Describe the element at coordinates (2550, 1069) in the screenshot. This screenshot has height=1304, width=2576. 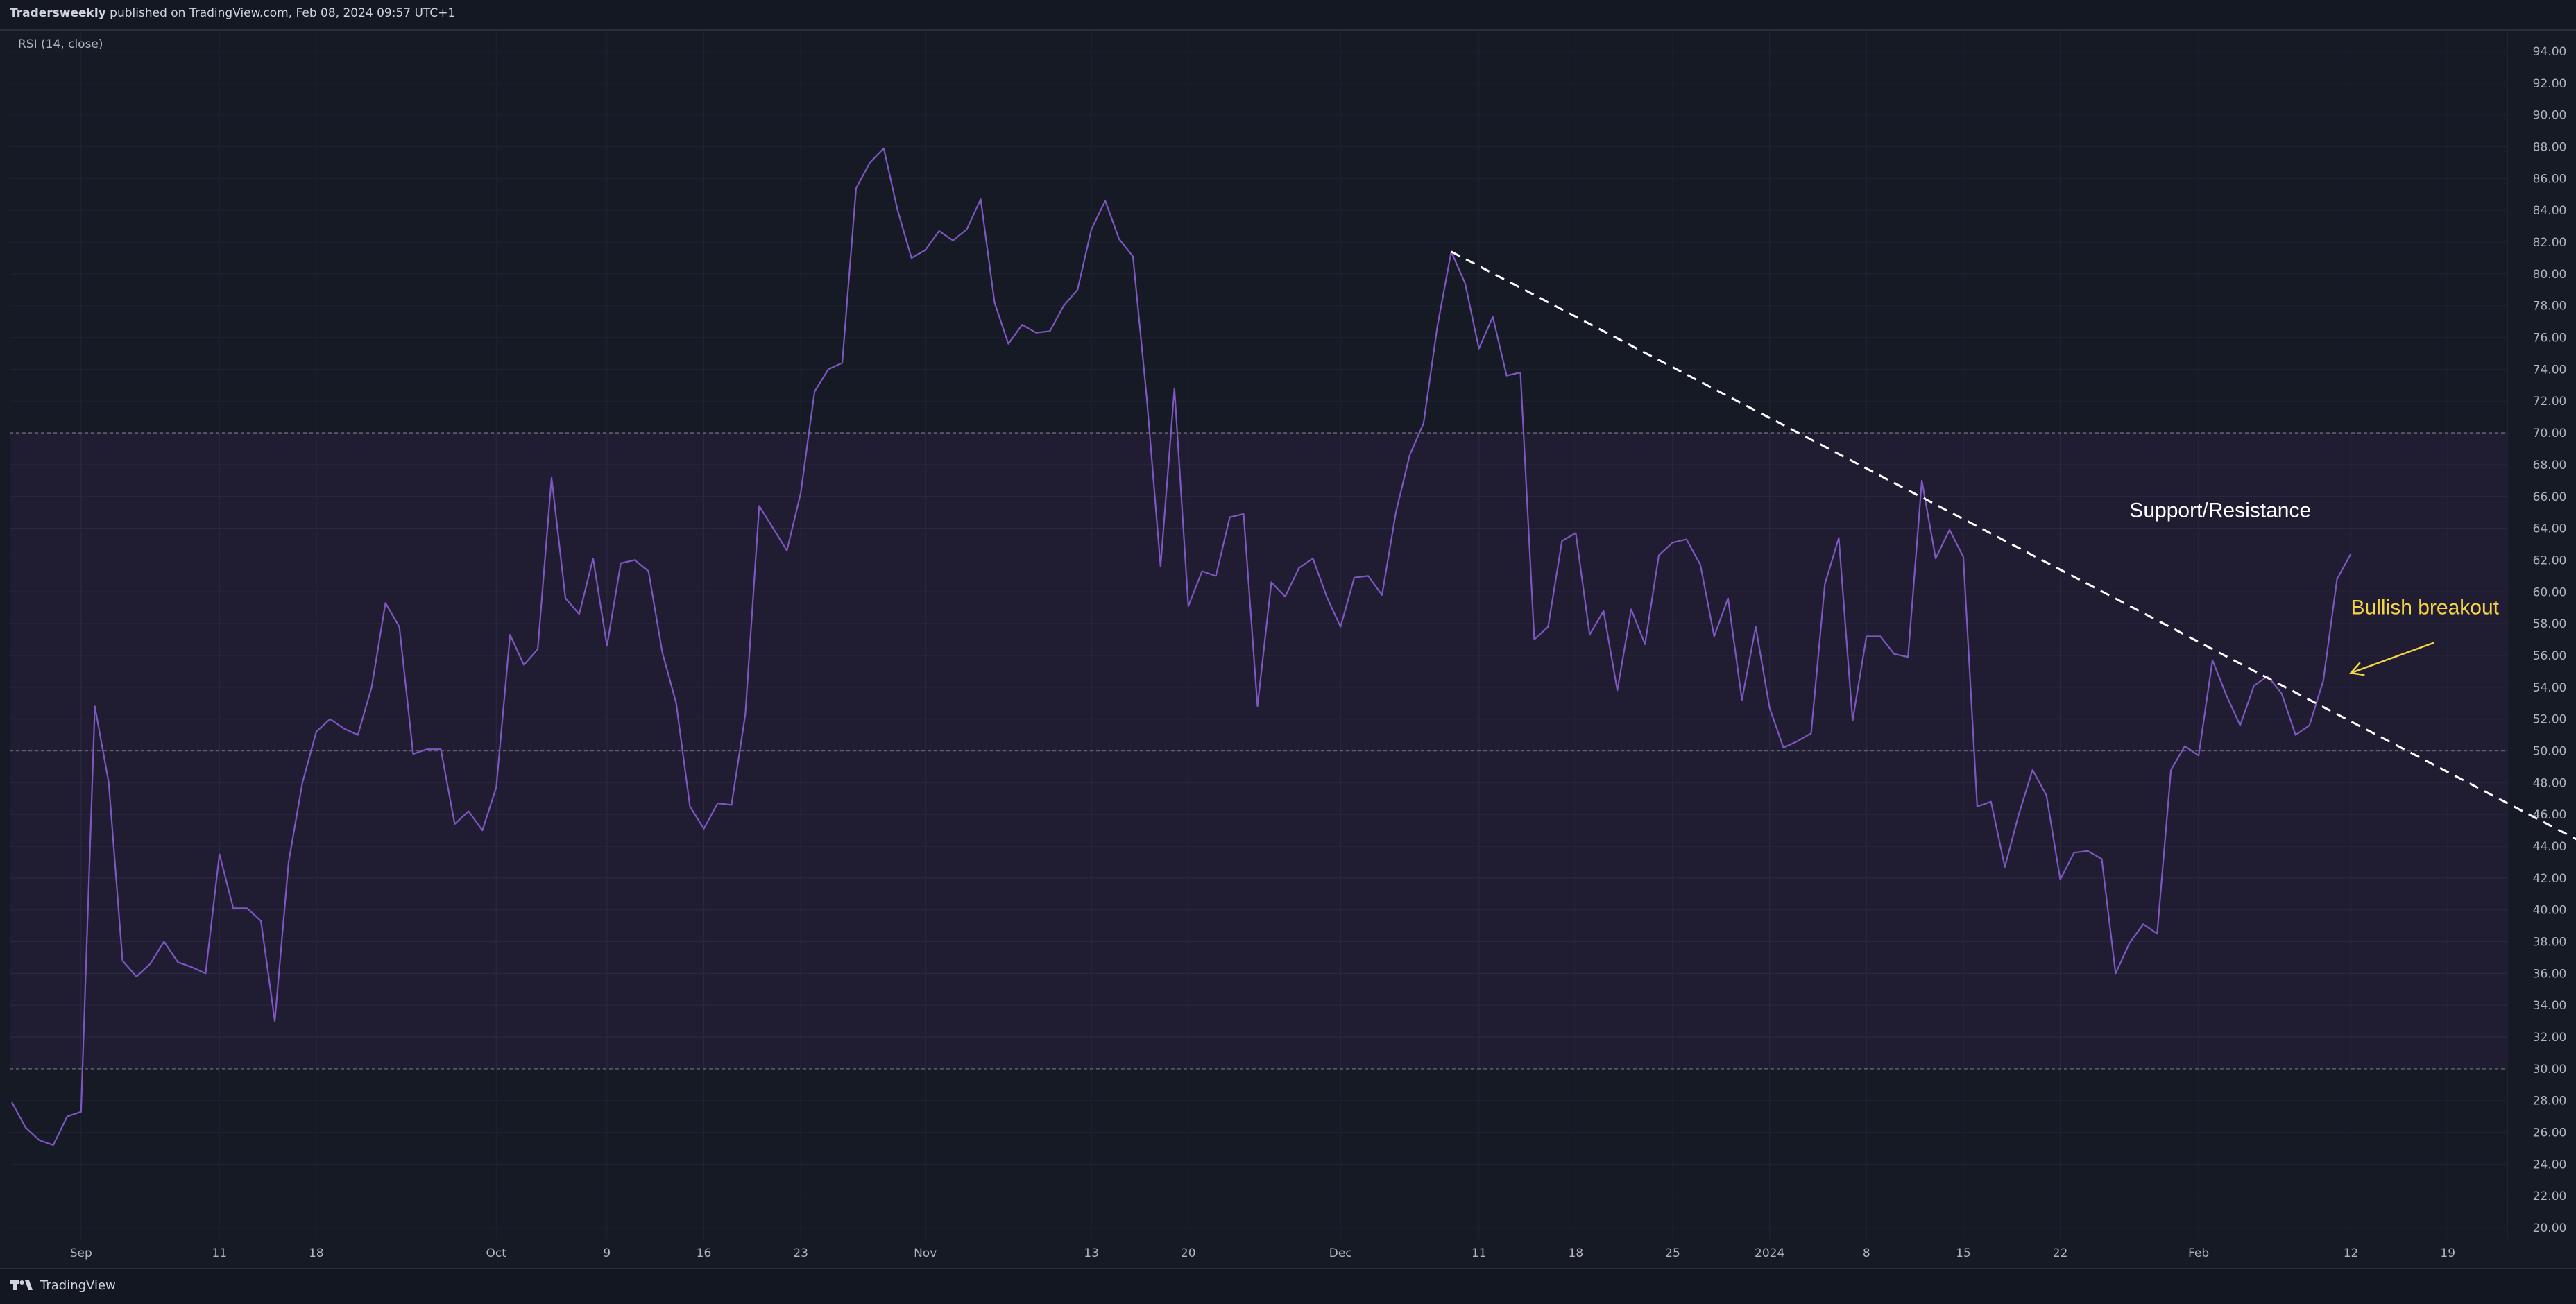
I see `y-tick-label: 30.00` at that location.